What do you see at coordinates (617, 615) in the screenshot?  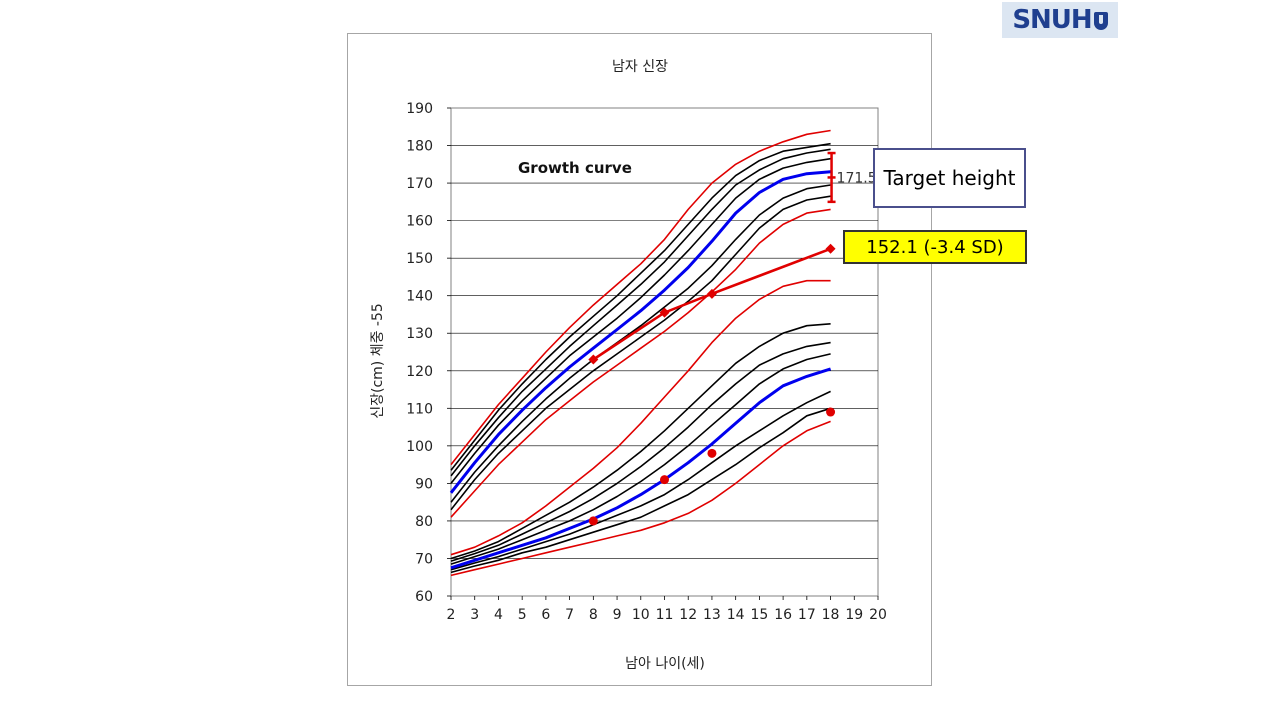 I see `x-tick-label: 9` at bounding box center [617, 615].